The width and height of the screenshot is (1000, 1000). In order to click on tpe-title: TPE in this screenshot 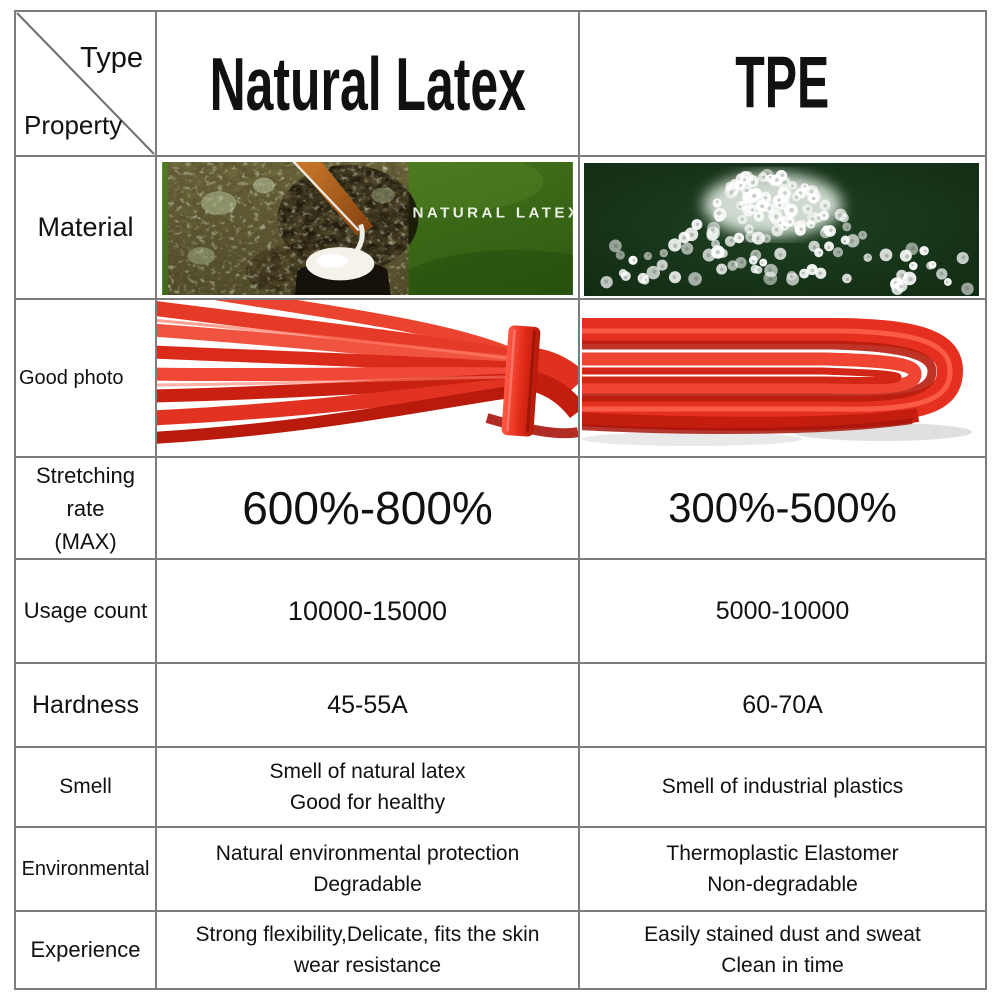, I will do `click(782, 83)`.